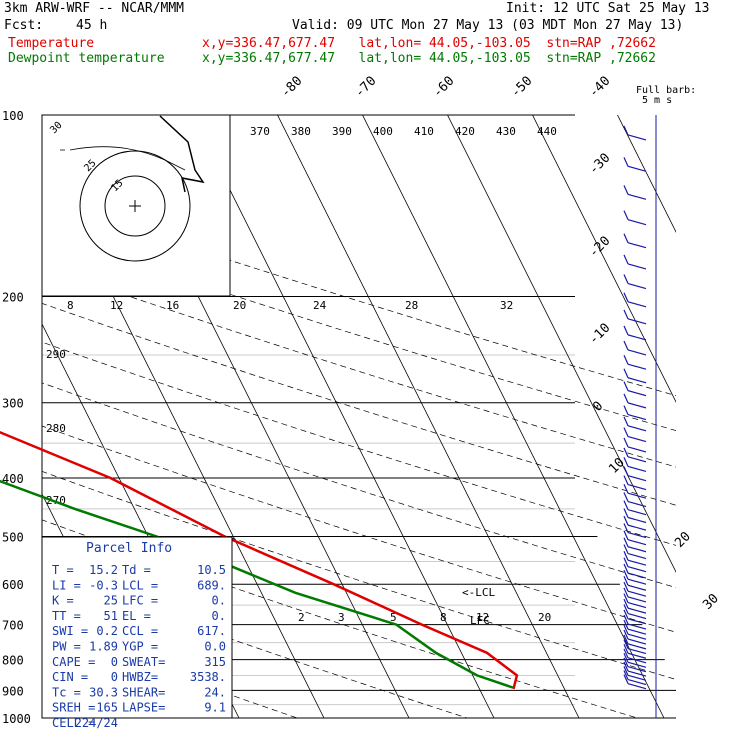 This screenshot has height=740, width=740. I want to click on pressure-tick-label: 200, so click(13, 298).